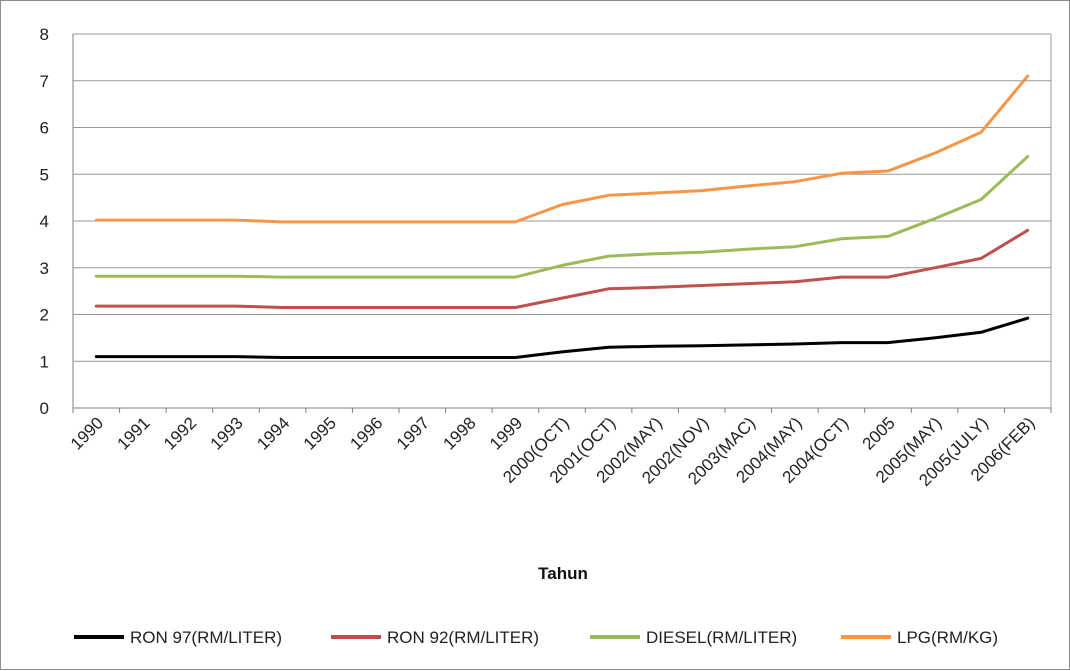  I want to click on x-tick-label: 1994, so click(273, 433).